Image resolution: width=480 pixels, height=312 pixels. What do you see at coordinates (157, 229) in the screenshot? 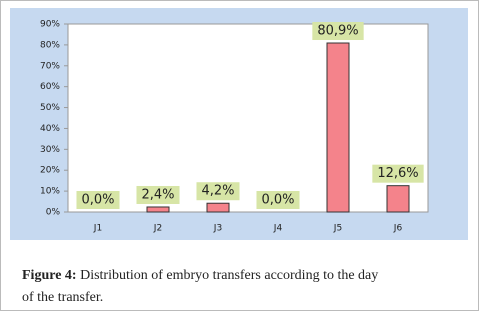
I see `x-tick-label: J2` at bounding box center [157, 229].